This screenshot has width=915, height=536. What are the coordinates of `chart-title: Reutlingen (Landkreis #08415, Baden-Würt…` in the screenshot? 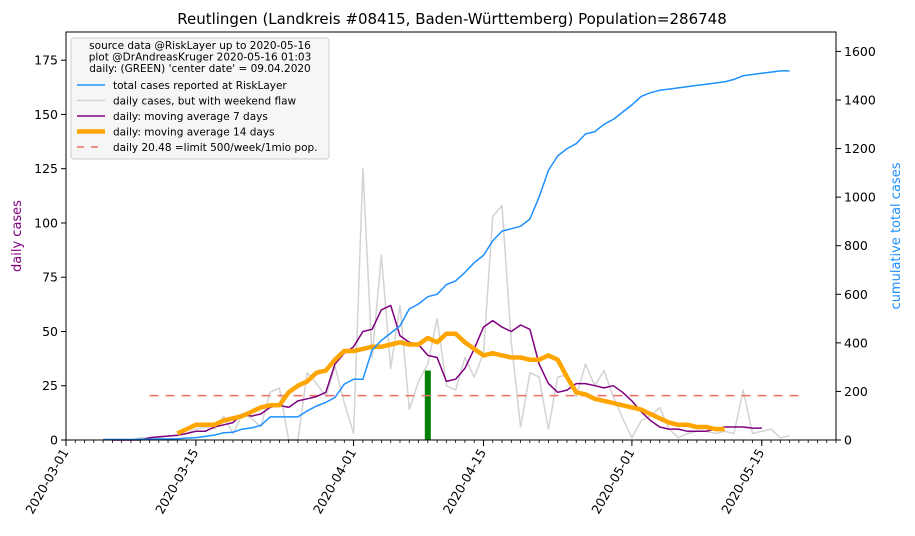 It's located at (452, 19).